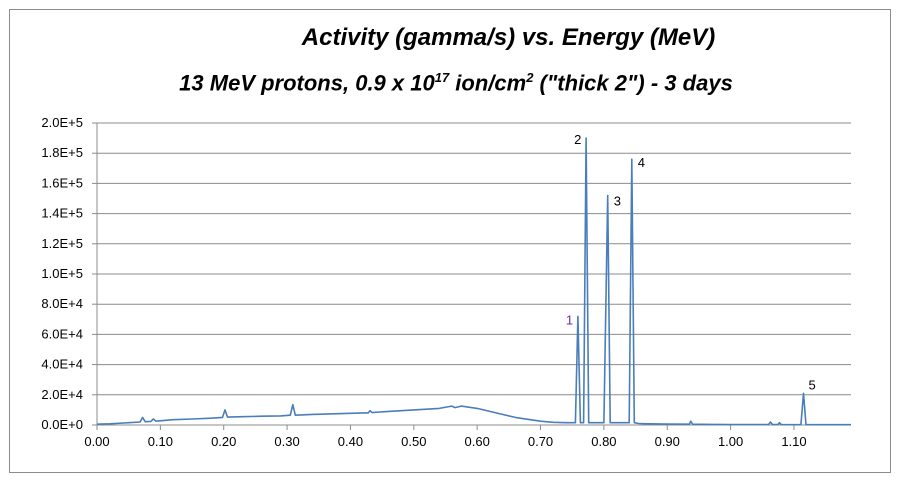  What do you see at coordinates (577, 139) in the screenshot?
I see `peak-label-2: 2` at bounding box center [577, 139].